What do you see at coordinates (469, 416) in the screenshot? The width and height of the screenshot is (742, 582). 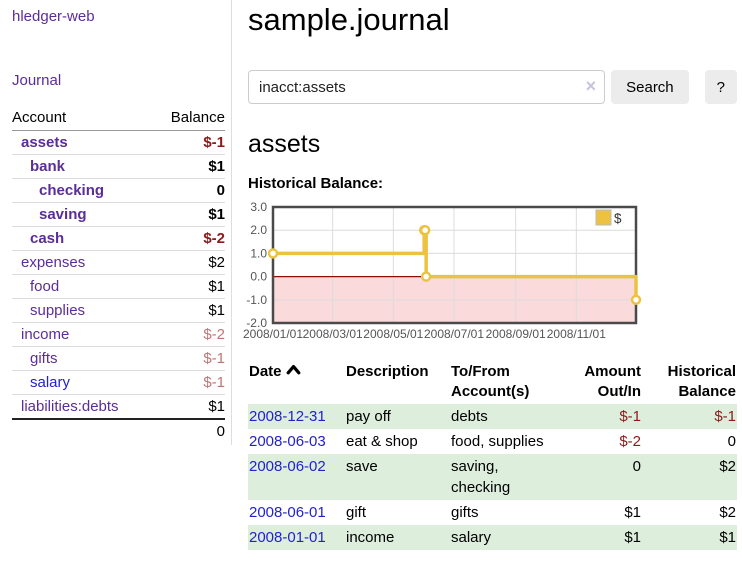 I see `transaction-accounts: debts` at bounding box center [469, 416].